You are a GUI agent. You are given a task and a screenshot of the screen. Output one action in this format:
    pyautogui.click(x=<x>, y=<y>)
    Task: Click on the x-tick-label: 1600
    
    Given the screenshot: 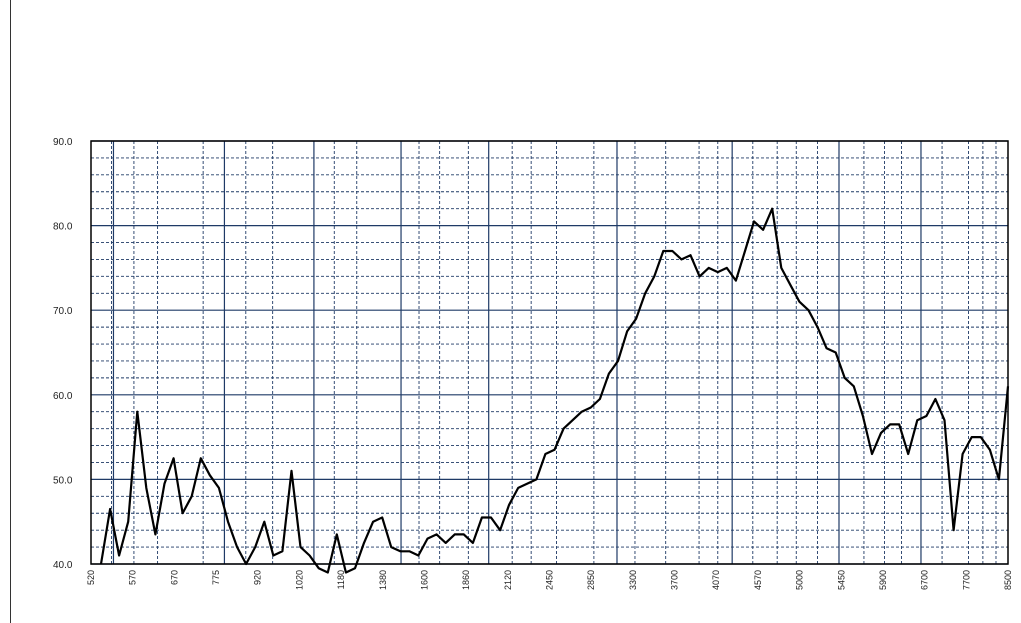 What is the action you would take?
    pyautogui.click(x=424, y=580)
    